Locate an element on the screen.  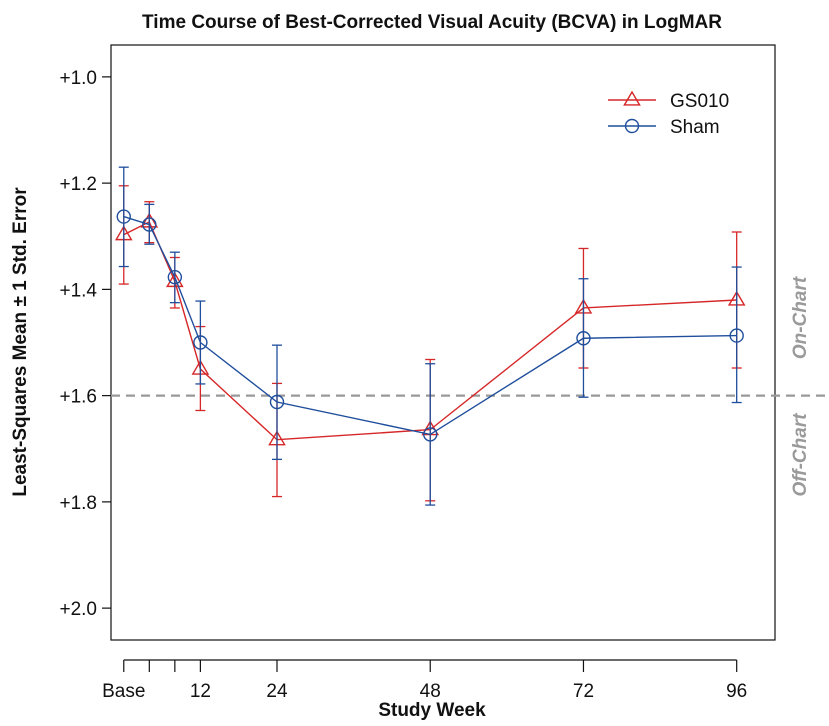
y-tick-label: +1.8 is located at coordinates (78, 503).